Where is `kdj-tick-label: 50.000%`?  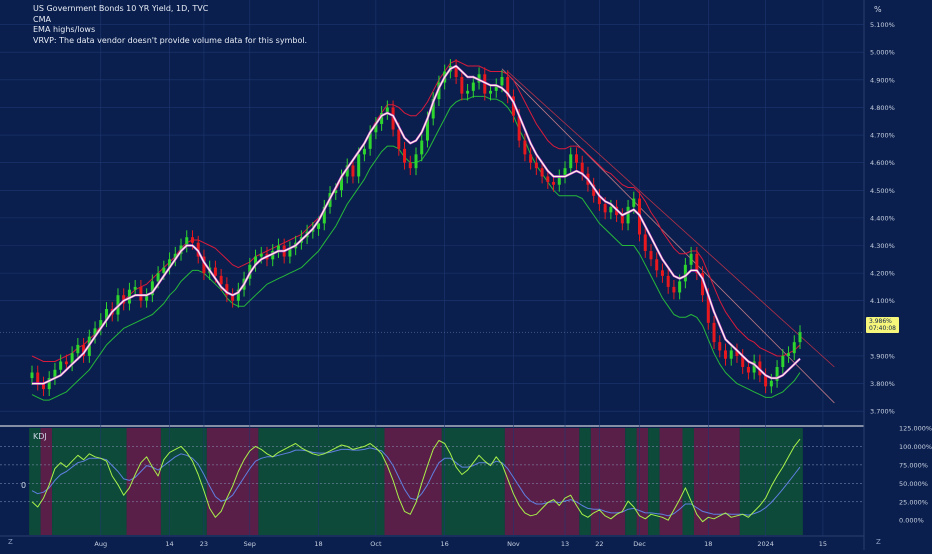 kdj-tick-label: 50.000% is located at coordinates (913, 484).